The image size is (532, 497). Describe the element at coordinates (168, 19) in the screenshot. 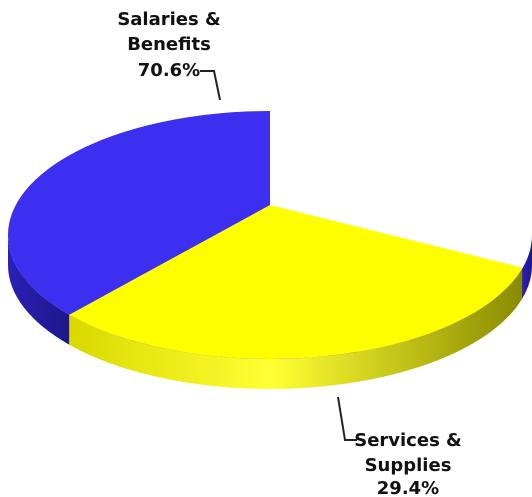

I see `label-salaries-line-1: Salaries &` at that location.